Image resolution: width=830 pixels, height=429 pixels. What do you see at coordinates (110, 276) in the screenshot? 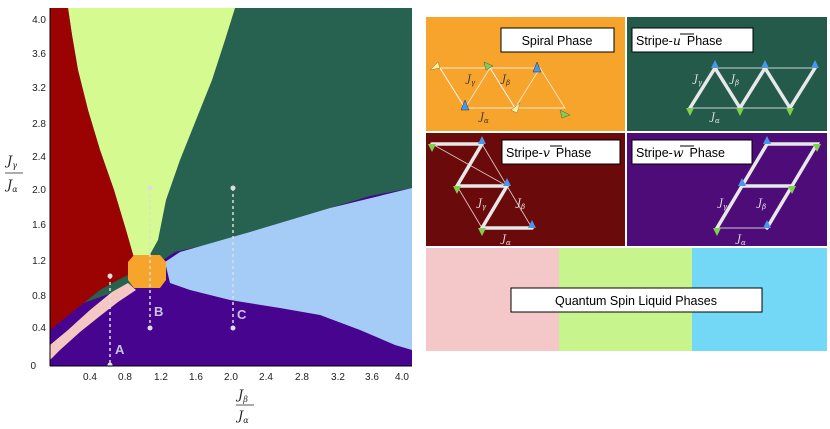
I see `path-a-top-dot` at bounding box center [110, 276].